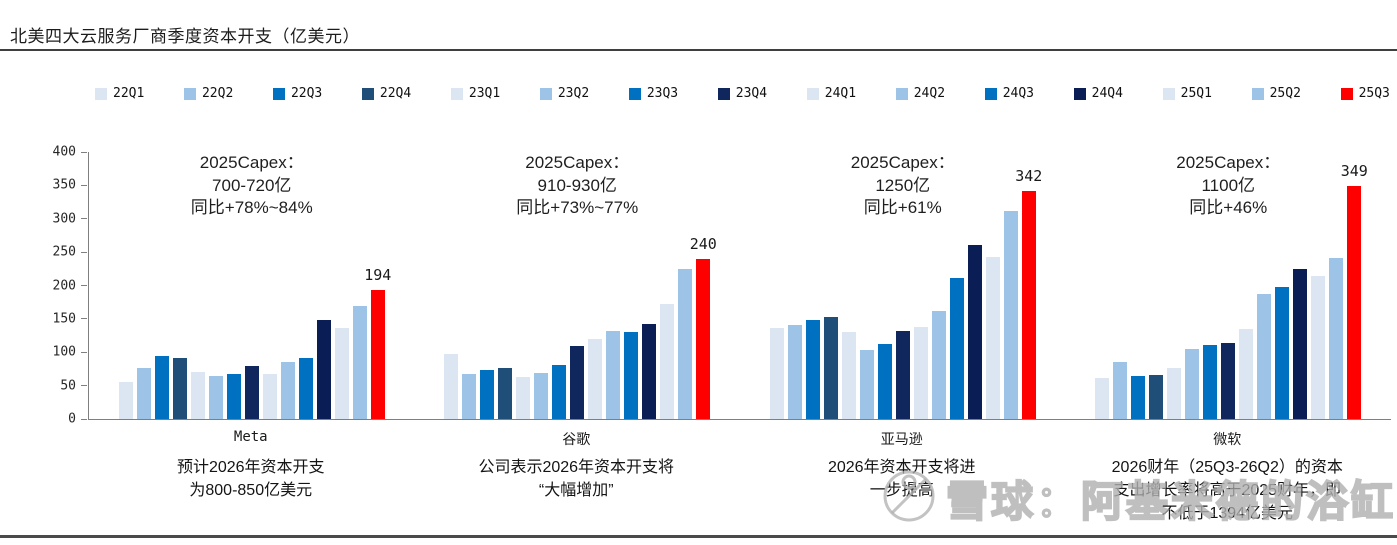 The image size is (1397, 545). I want to click on legend-label: 23Q1, so click(484, 93).